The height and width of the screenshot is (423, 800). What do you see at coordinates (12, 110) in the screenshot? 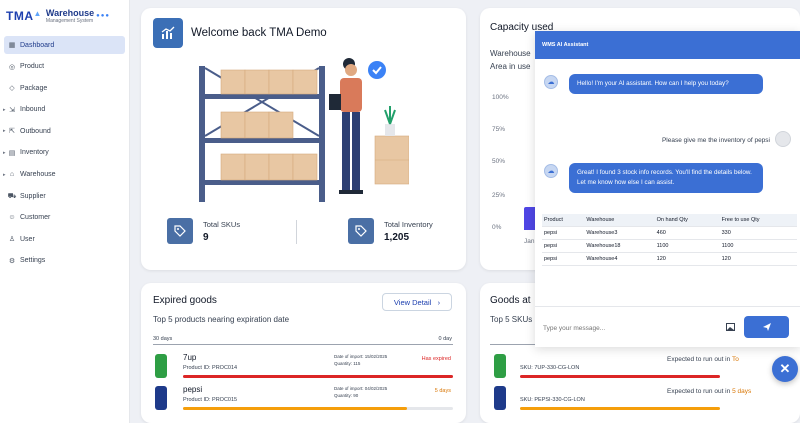
I see `inbound-icon: ⇲` at bounding box center [12, 110].